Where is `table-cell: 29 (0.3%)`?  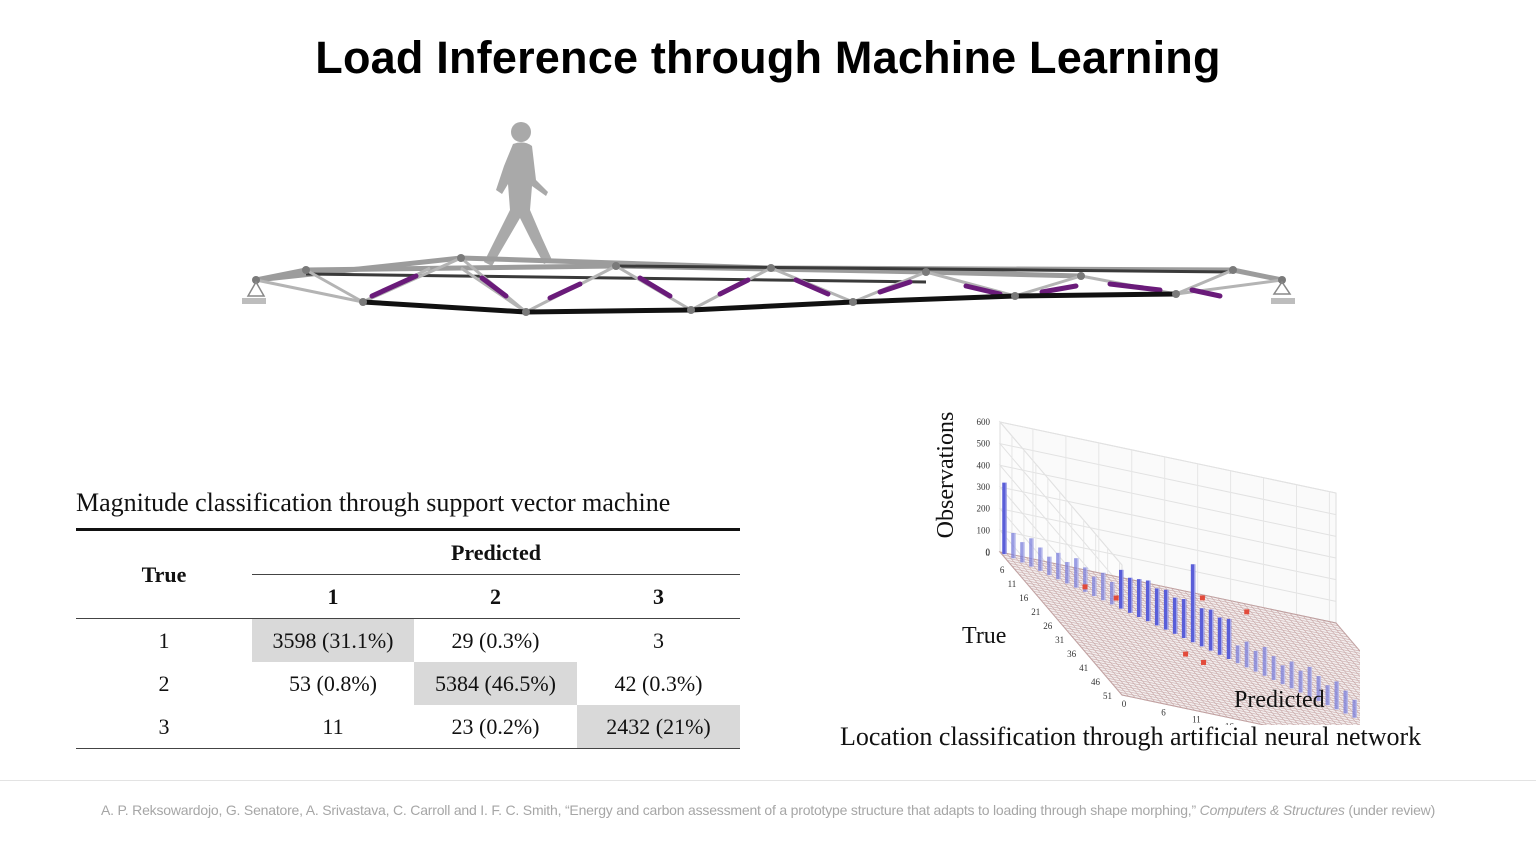
table-cell: 29 (0.3%) is located at coordinates (495, 640).